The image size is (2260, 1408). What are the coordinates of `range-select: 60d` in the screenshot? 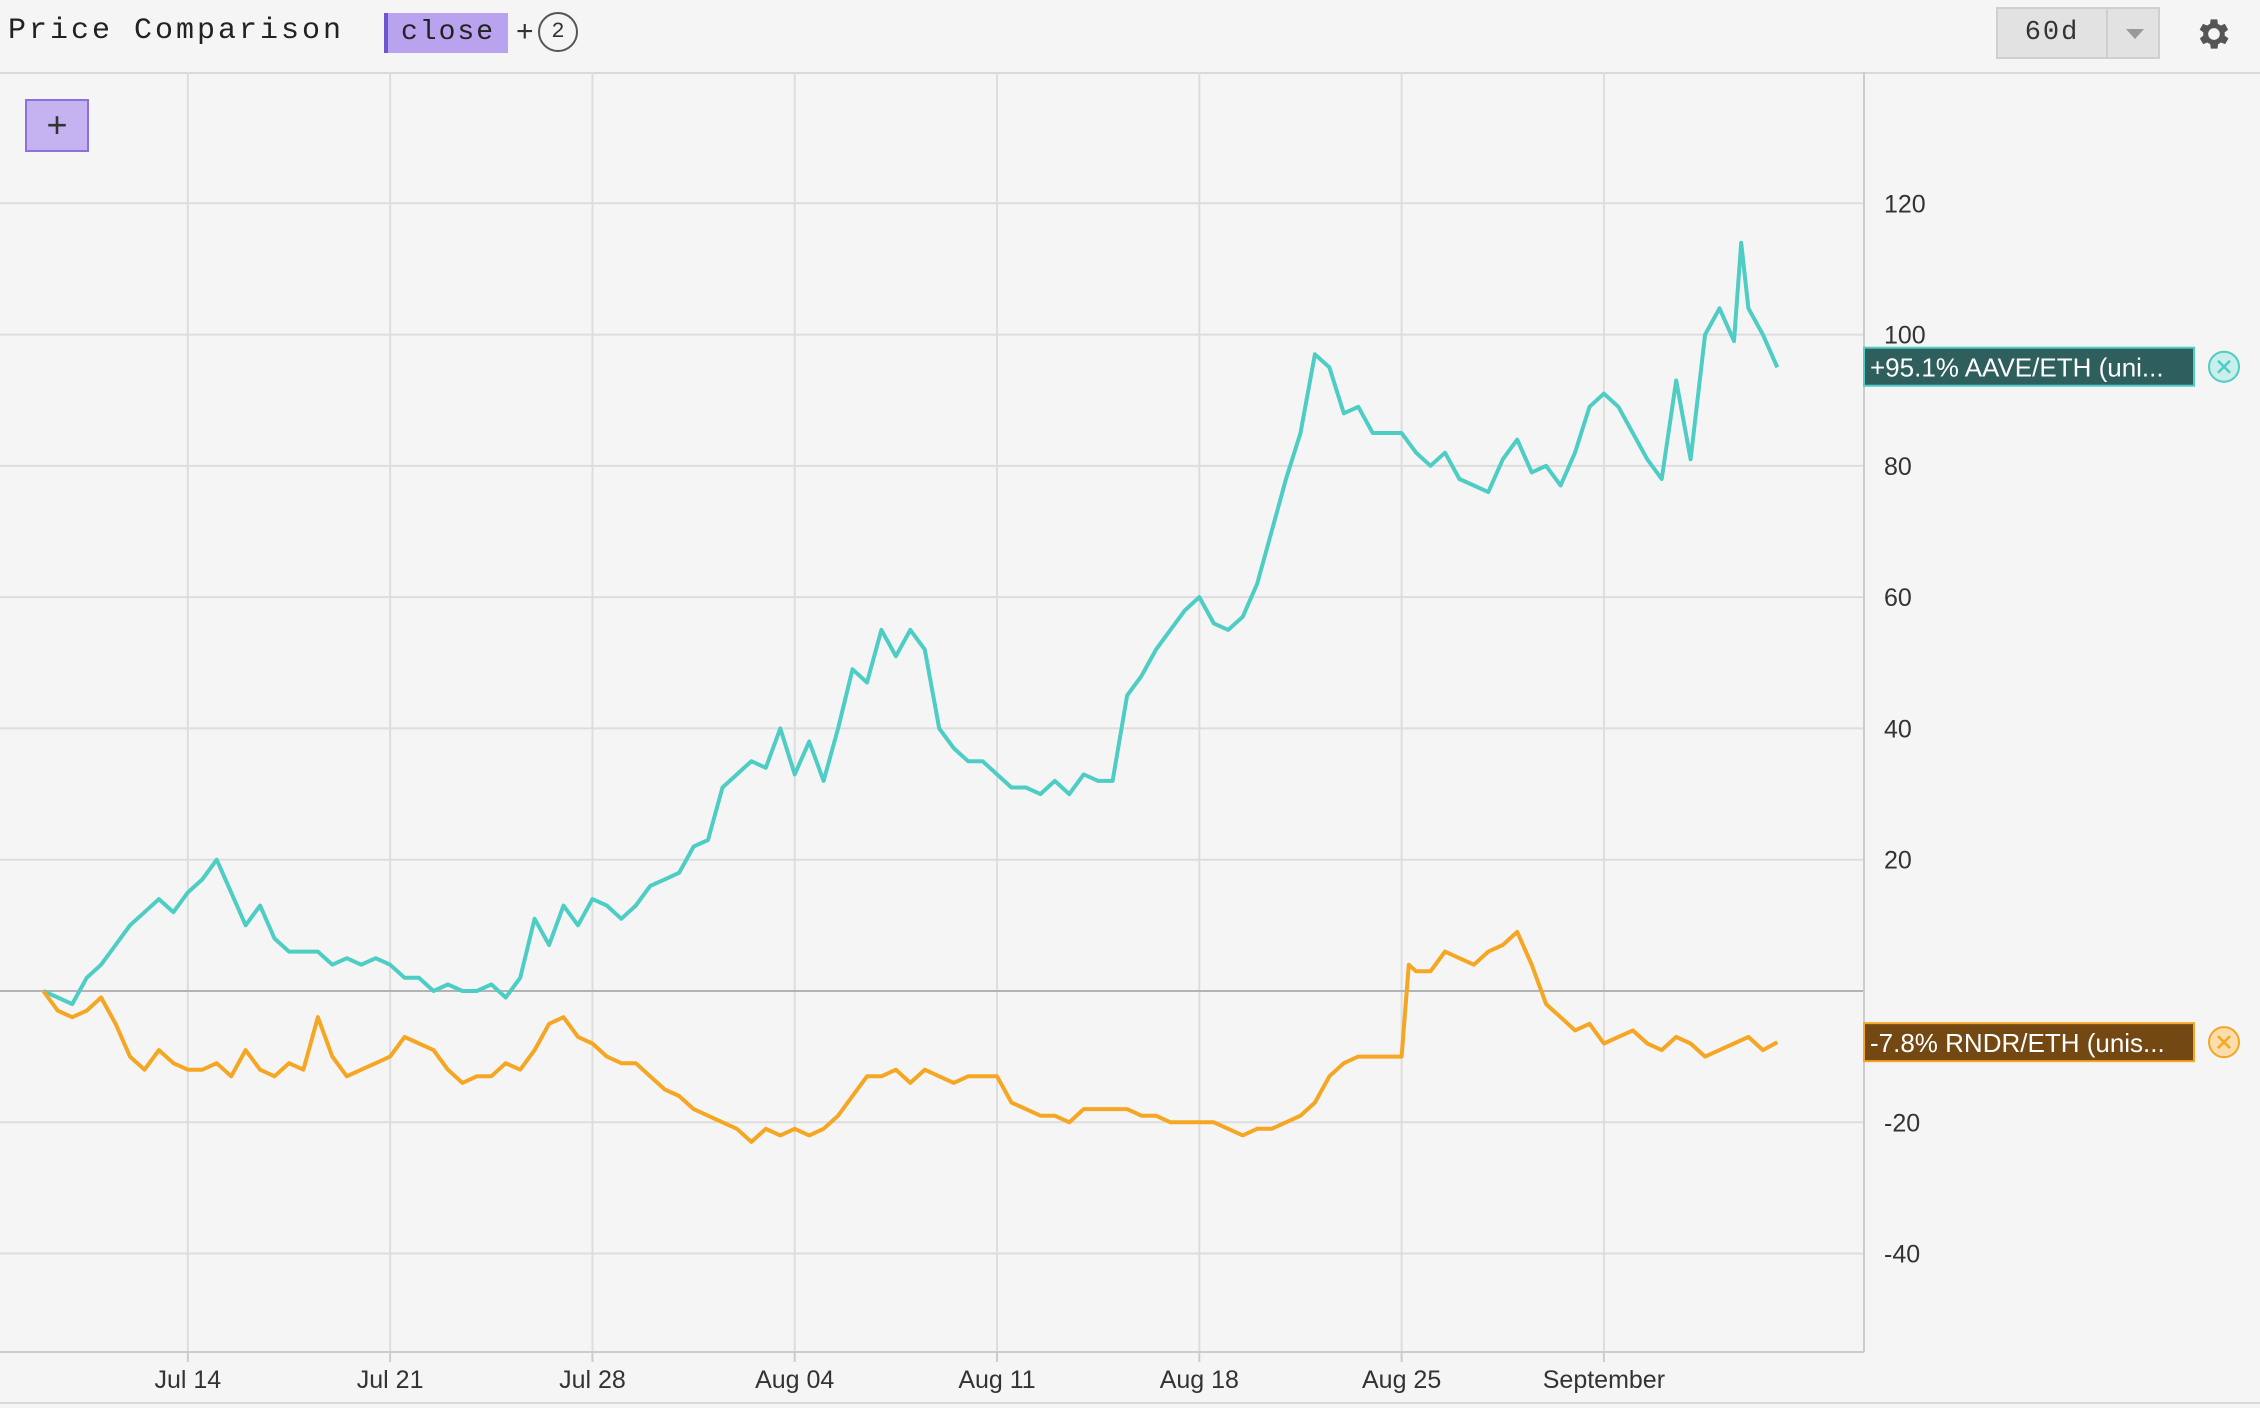 It's located at (2078, 33).